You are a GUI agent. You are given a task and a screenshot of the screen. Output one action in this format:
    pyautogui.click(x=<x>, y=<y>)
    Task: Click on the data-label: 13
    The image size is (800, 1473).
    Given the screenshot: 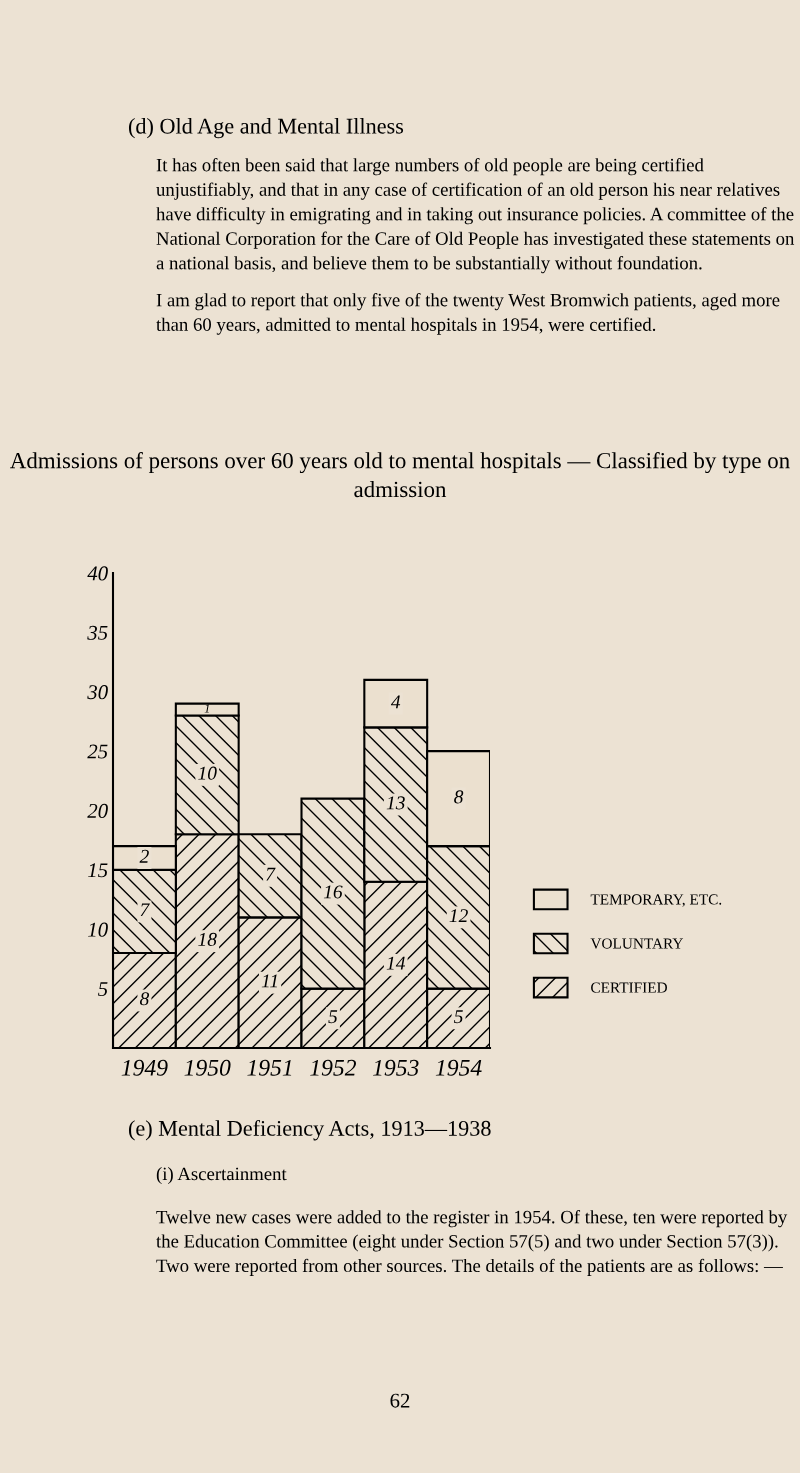 What is the action you would take?
    pyautogui.click(x=395, y=803)
    